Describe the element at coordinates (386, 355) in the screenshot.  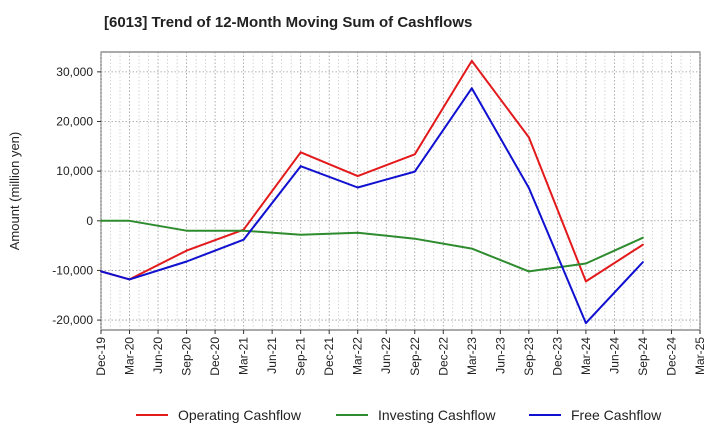
I see `x-tick-label: Jun-22` at that location.